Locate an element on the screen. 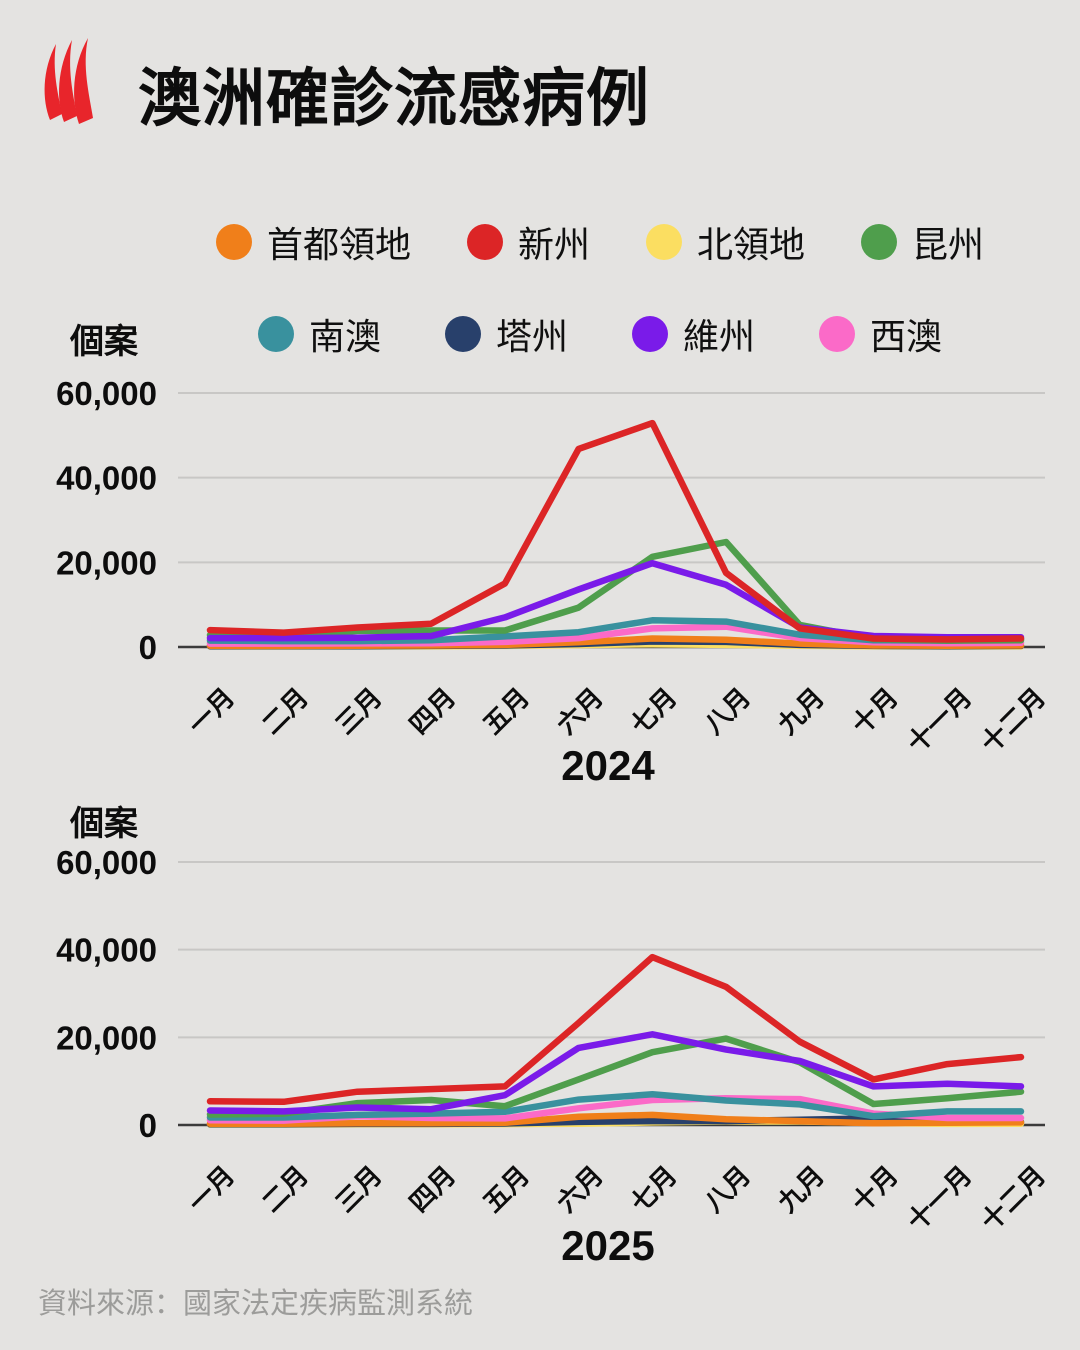  legend-item-0-1: 新州 is located at coordinates (528, 242).